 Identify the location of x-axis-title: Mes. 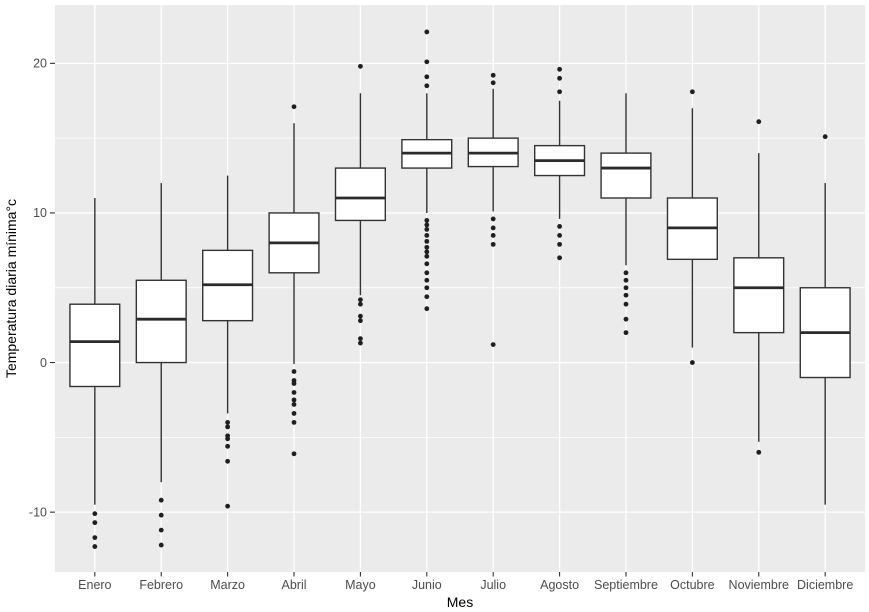
(460, 602).